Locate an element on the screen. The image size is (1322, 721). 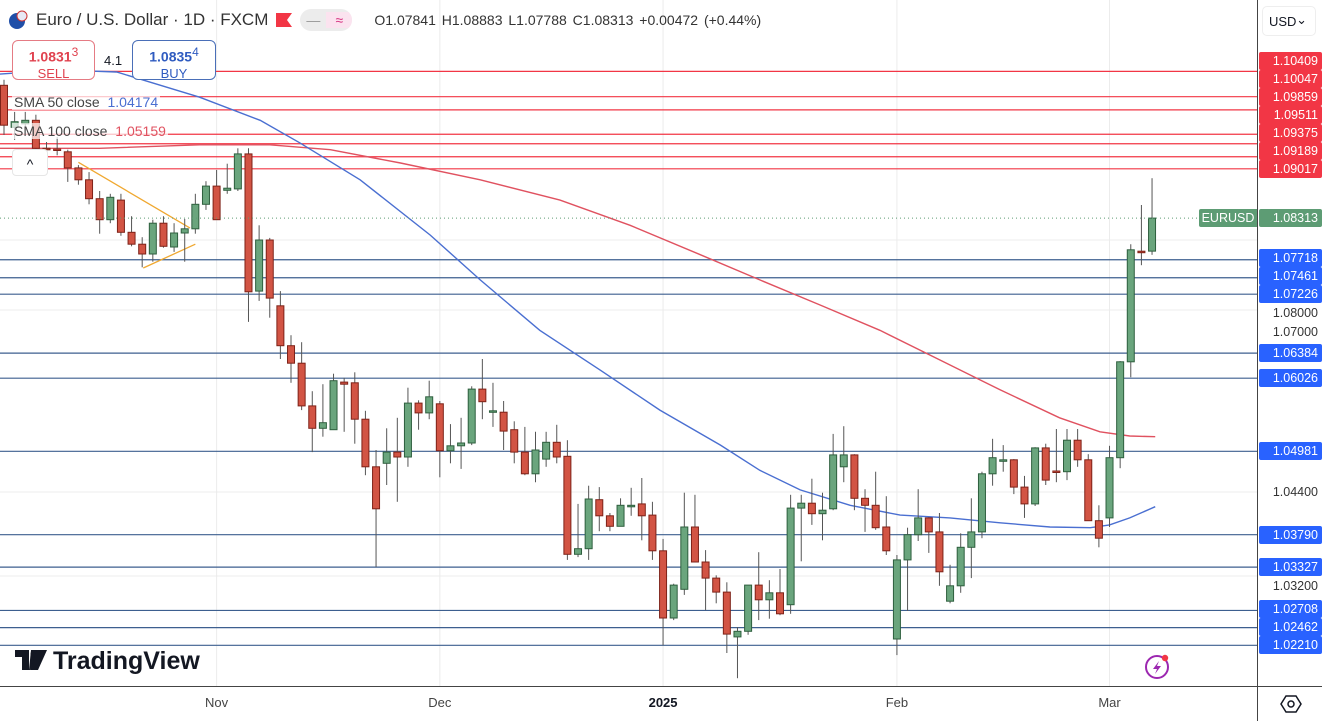
sma100-legend: SMA 100 close 1.05159 is located at coordinates (90, 131).